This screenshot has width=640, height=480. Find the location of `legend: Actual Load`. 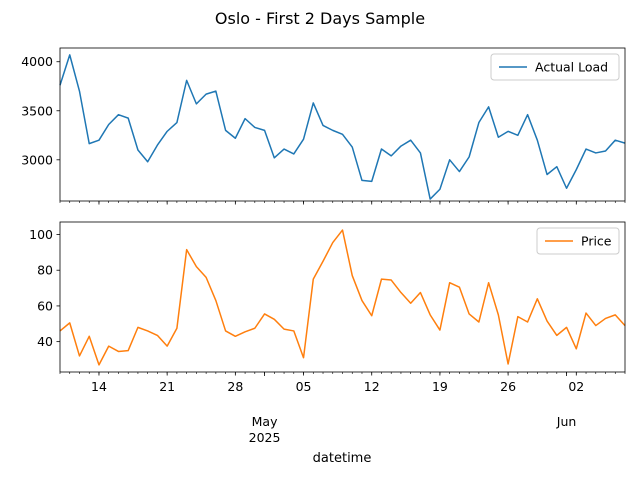

legend: Actual Load is located at coordinates (555, 67).